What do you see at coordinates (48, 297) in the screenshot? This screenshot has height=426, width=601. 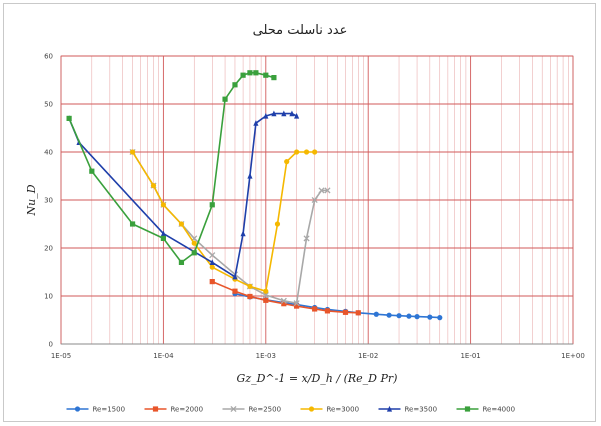 I see `y-tick-label: 10` at bounding box center [48, 297].